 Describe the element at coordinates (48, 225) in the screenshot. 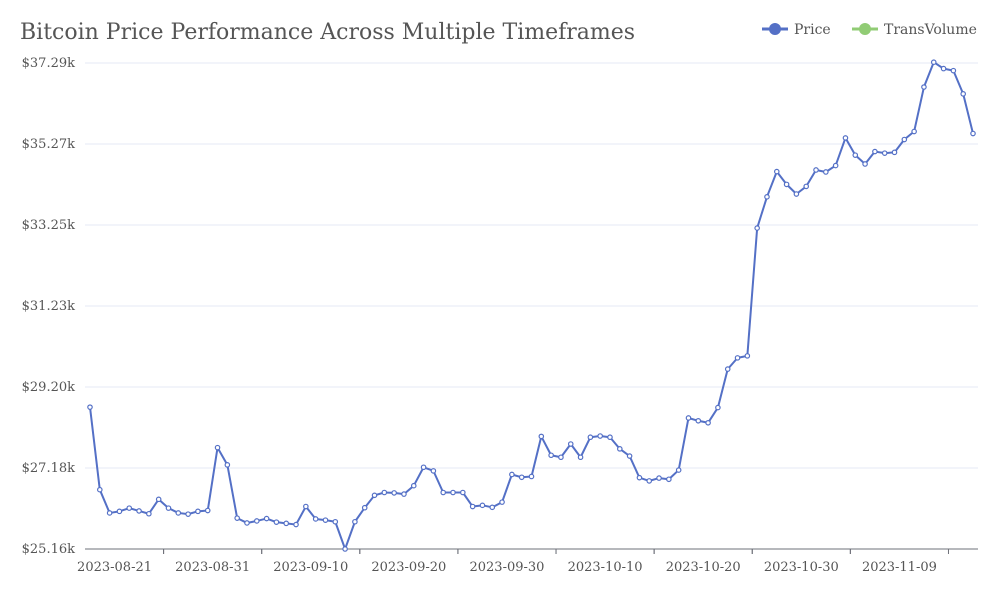

I see `y-tick-label: $33.25k` at that location.